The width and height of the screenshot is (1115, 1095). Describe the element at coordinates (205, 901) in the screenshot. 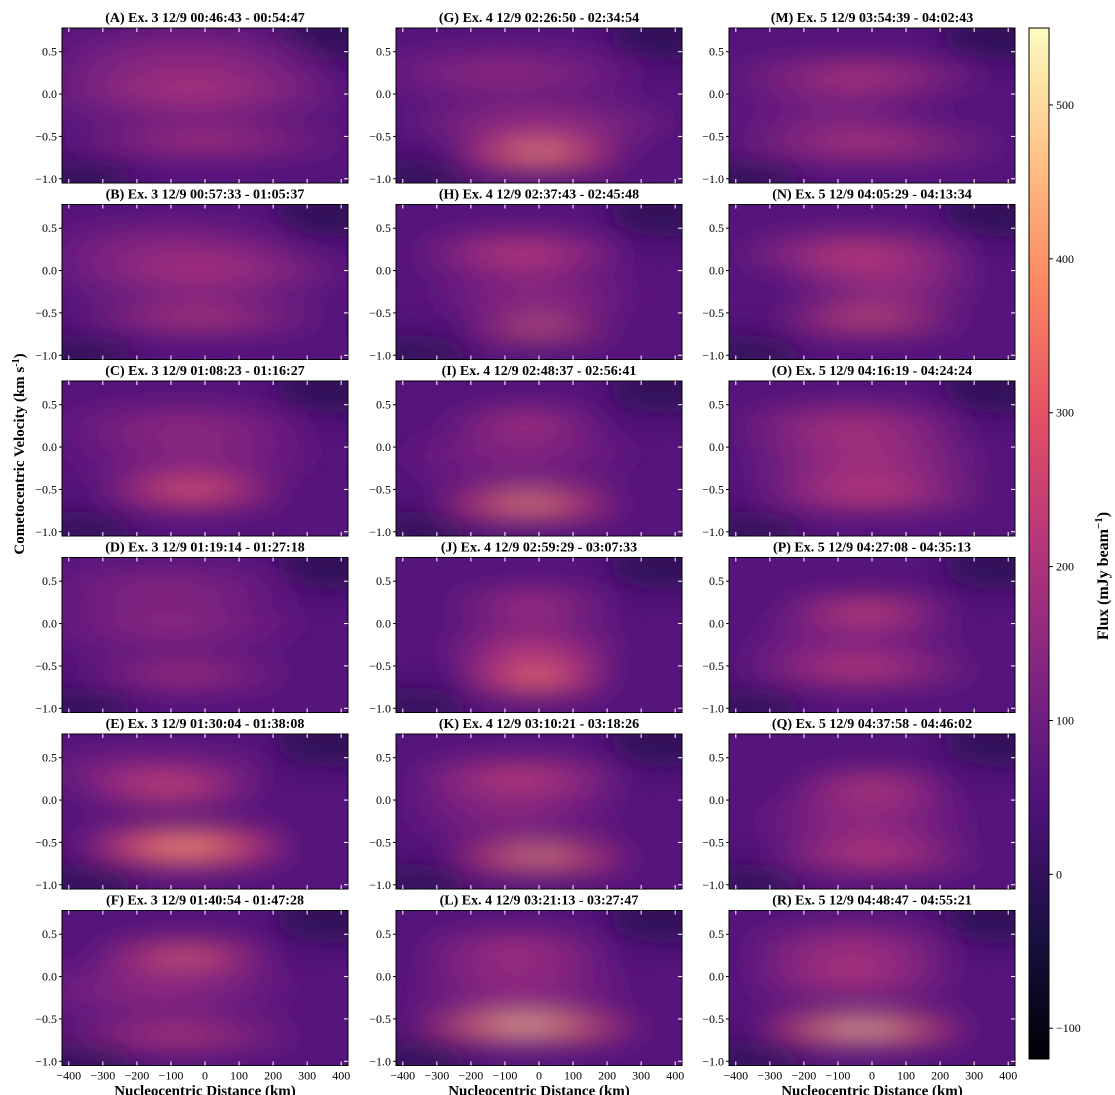

I see `panel-title: (F) Ex. 3 12/9 01:40:54 - 01:47:28` at that location.